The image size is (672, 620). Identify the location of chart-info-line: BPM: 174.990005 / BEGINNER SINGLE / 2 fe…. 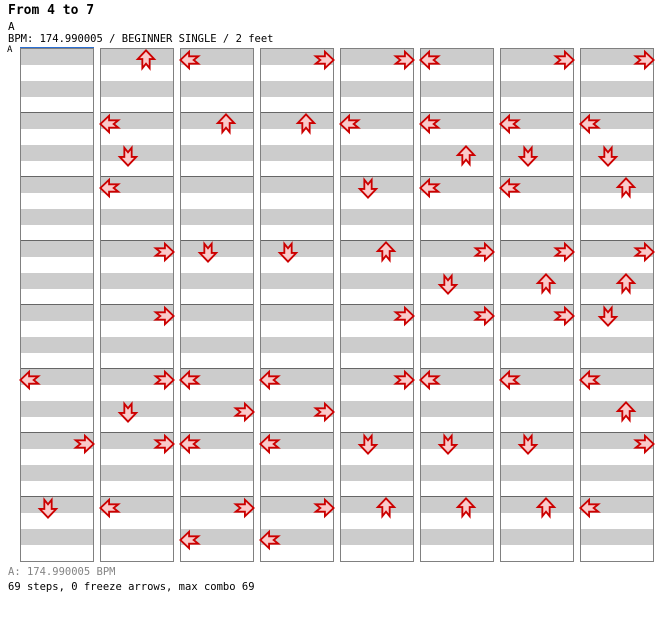
(141, 39).